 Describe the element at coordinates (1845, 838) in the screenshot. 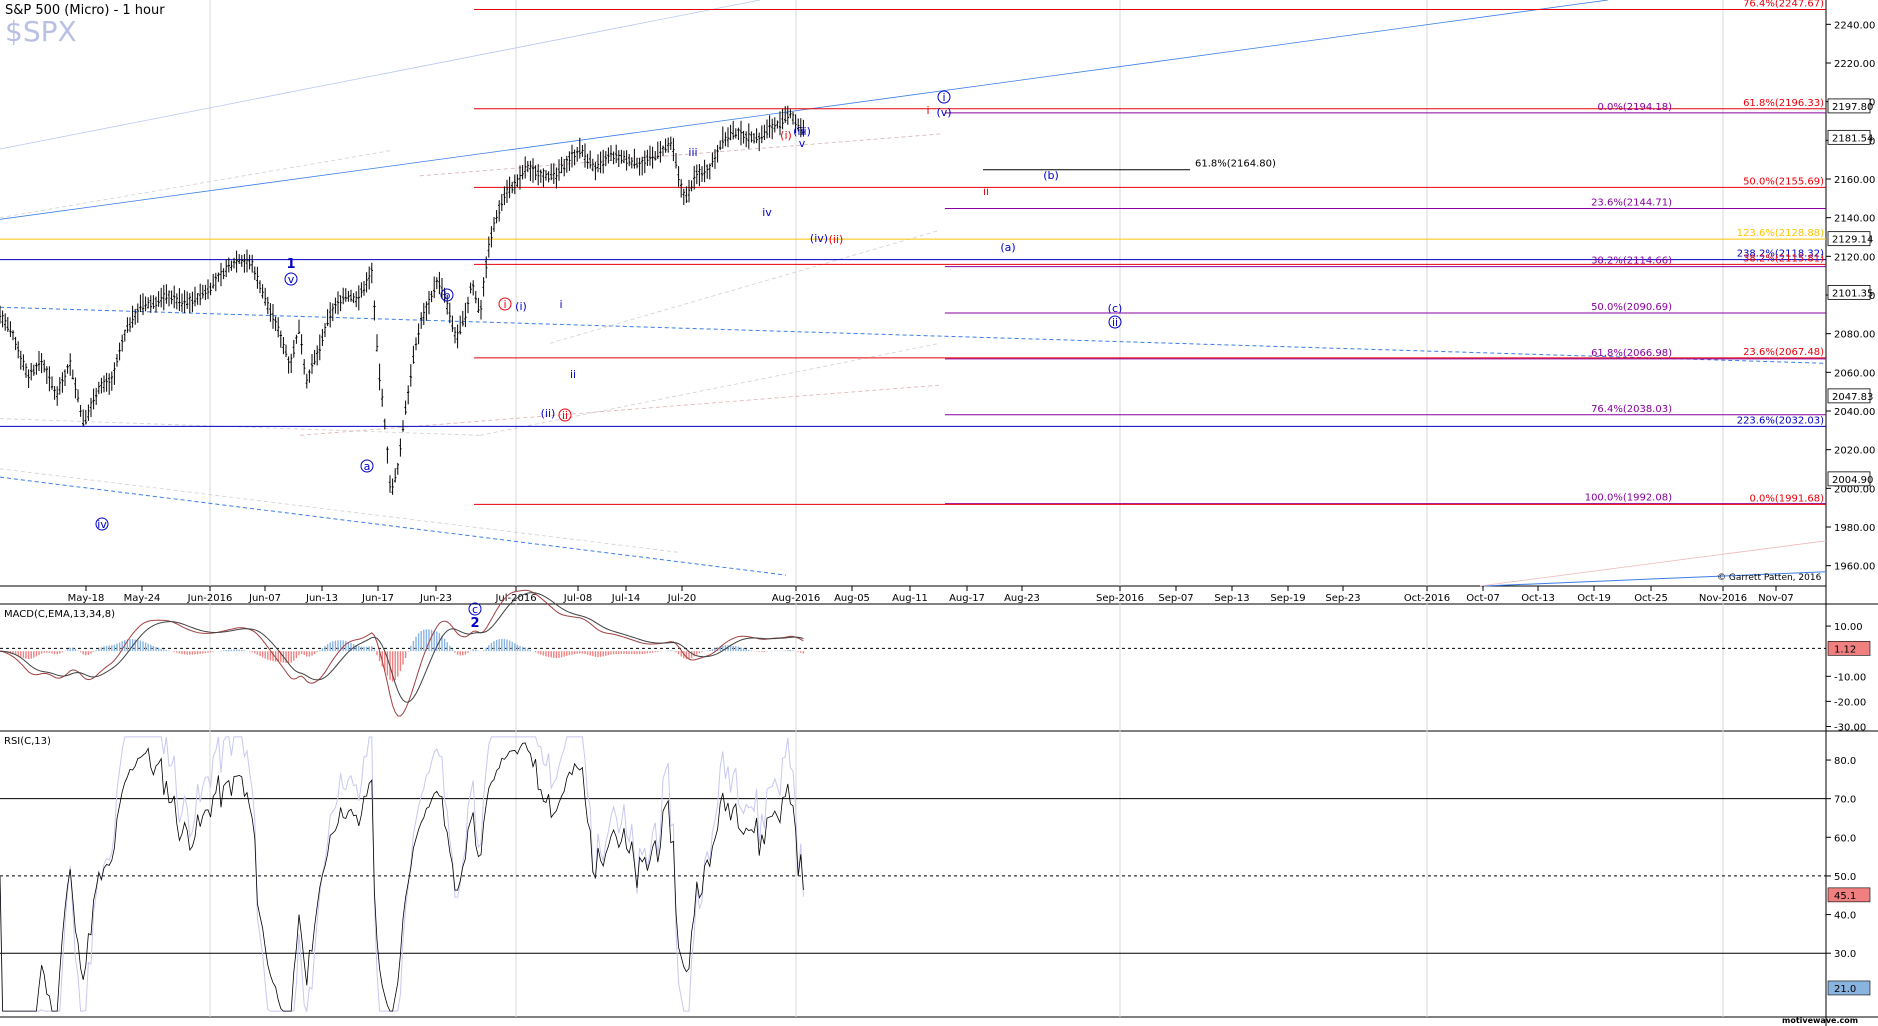

I see `rsi-y-tick-label: 60.0` at that location.